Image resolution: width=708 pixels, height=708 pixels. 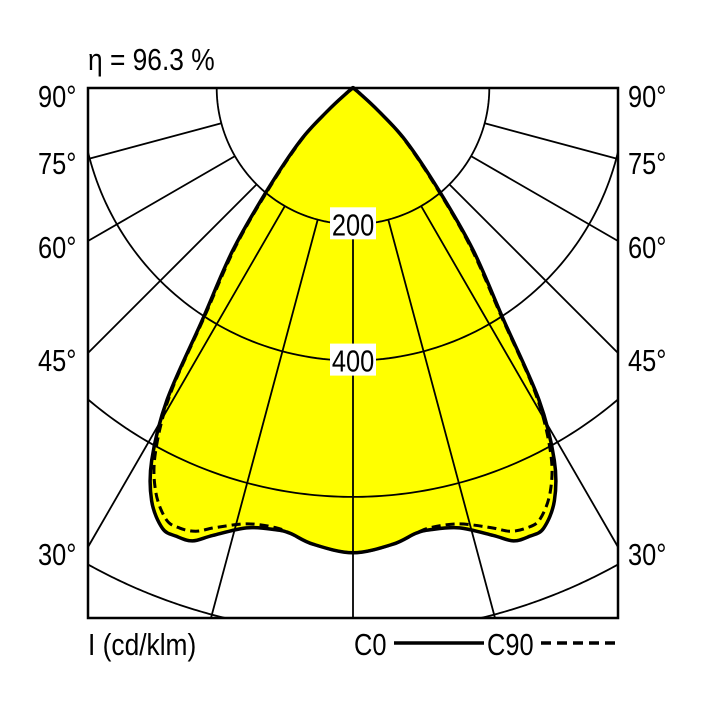 I want to click on radial-label-200: 200, so click(x=353, y=225).